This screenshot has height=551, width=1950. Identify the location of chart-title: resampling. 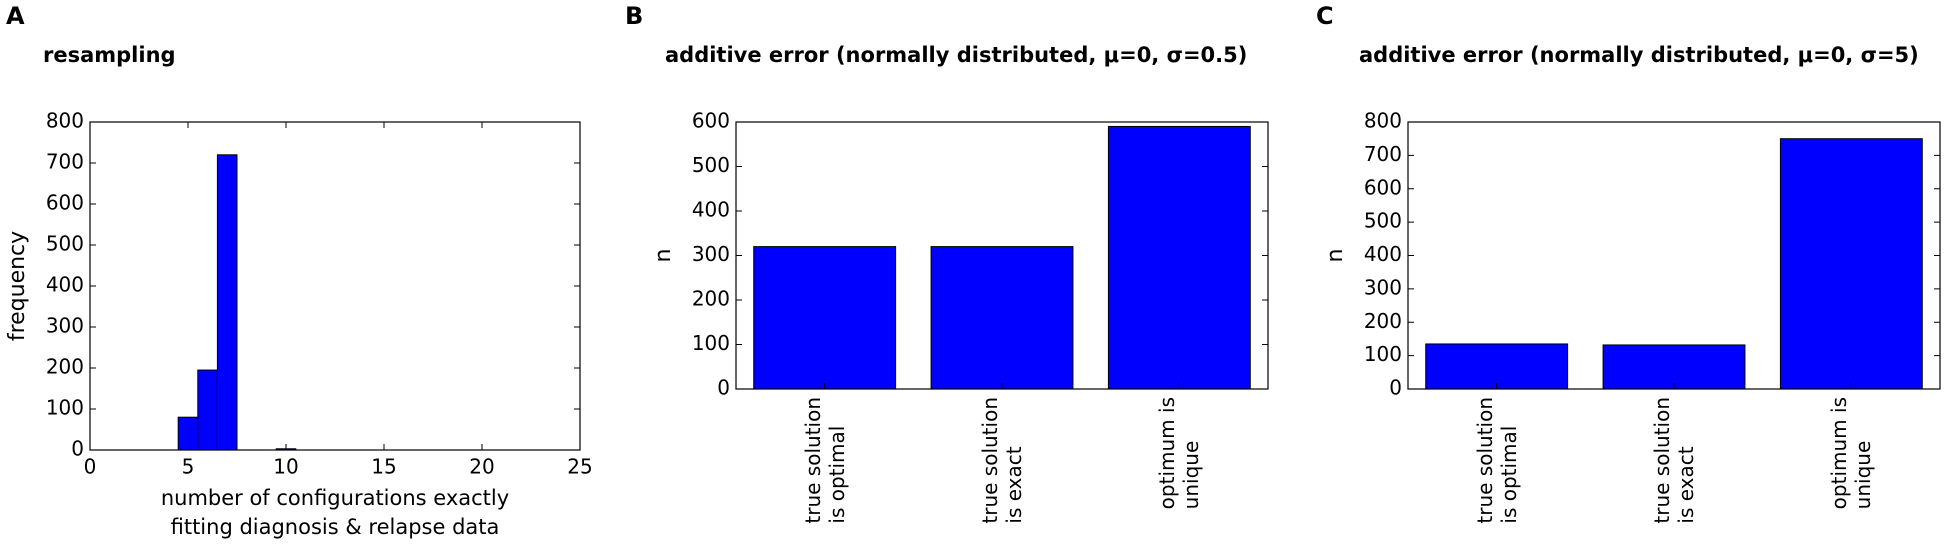
(109, 55).